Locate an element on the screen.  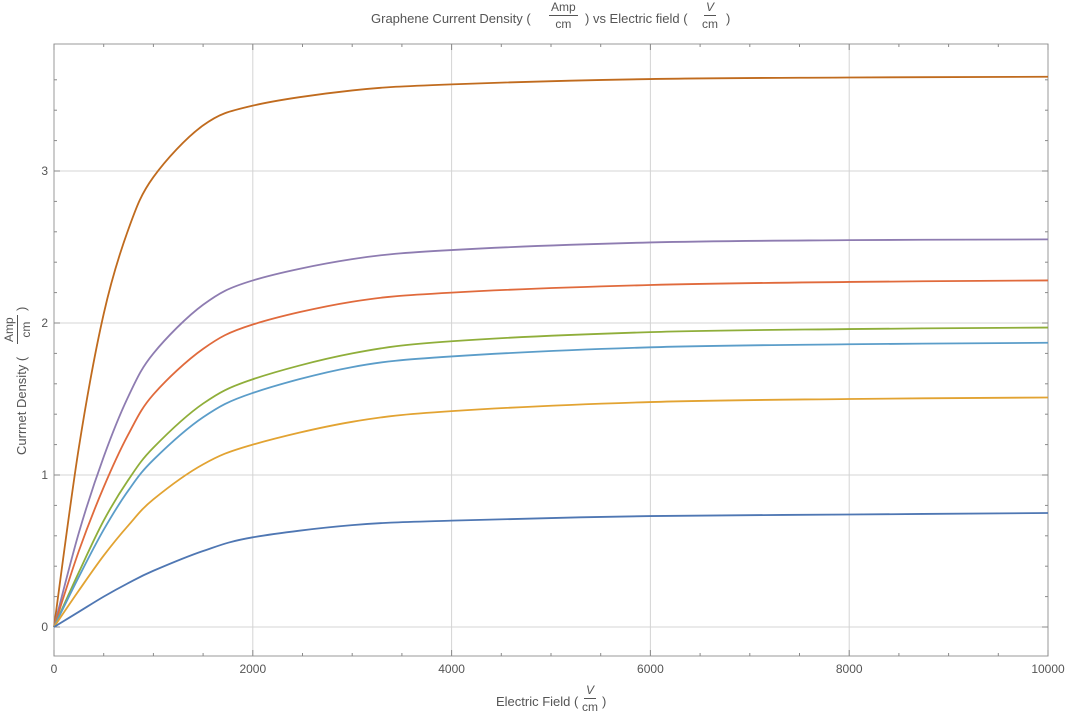
x-tick-label: 4000 is located at coordinates (451, 669).